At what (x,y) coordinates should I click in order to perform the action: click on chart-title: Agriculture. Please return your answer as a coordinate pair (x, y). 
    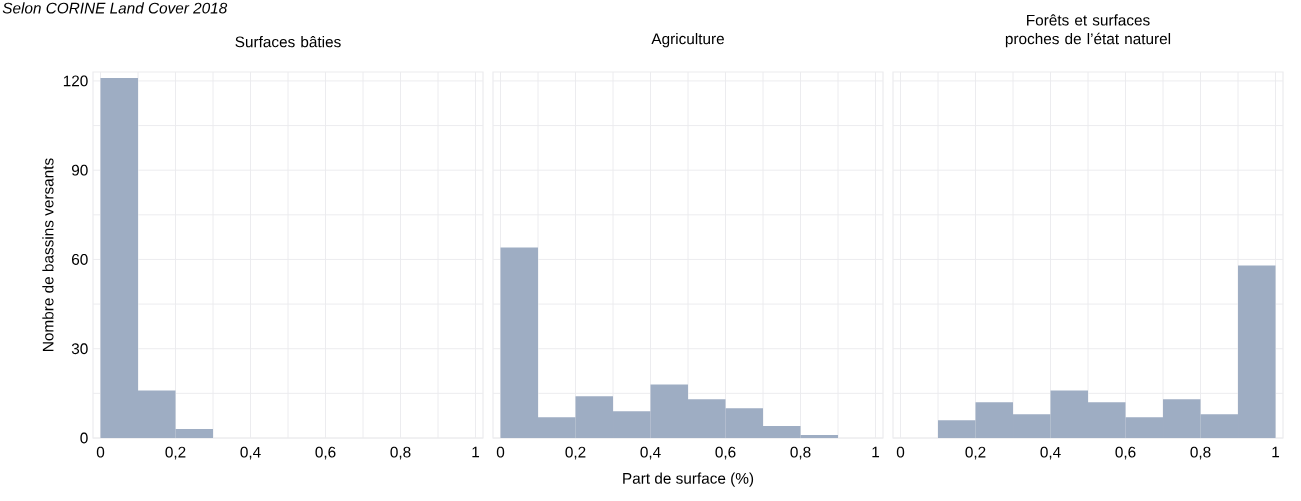
    Looking at the image, I should click on (687, 40).